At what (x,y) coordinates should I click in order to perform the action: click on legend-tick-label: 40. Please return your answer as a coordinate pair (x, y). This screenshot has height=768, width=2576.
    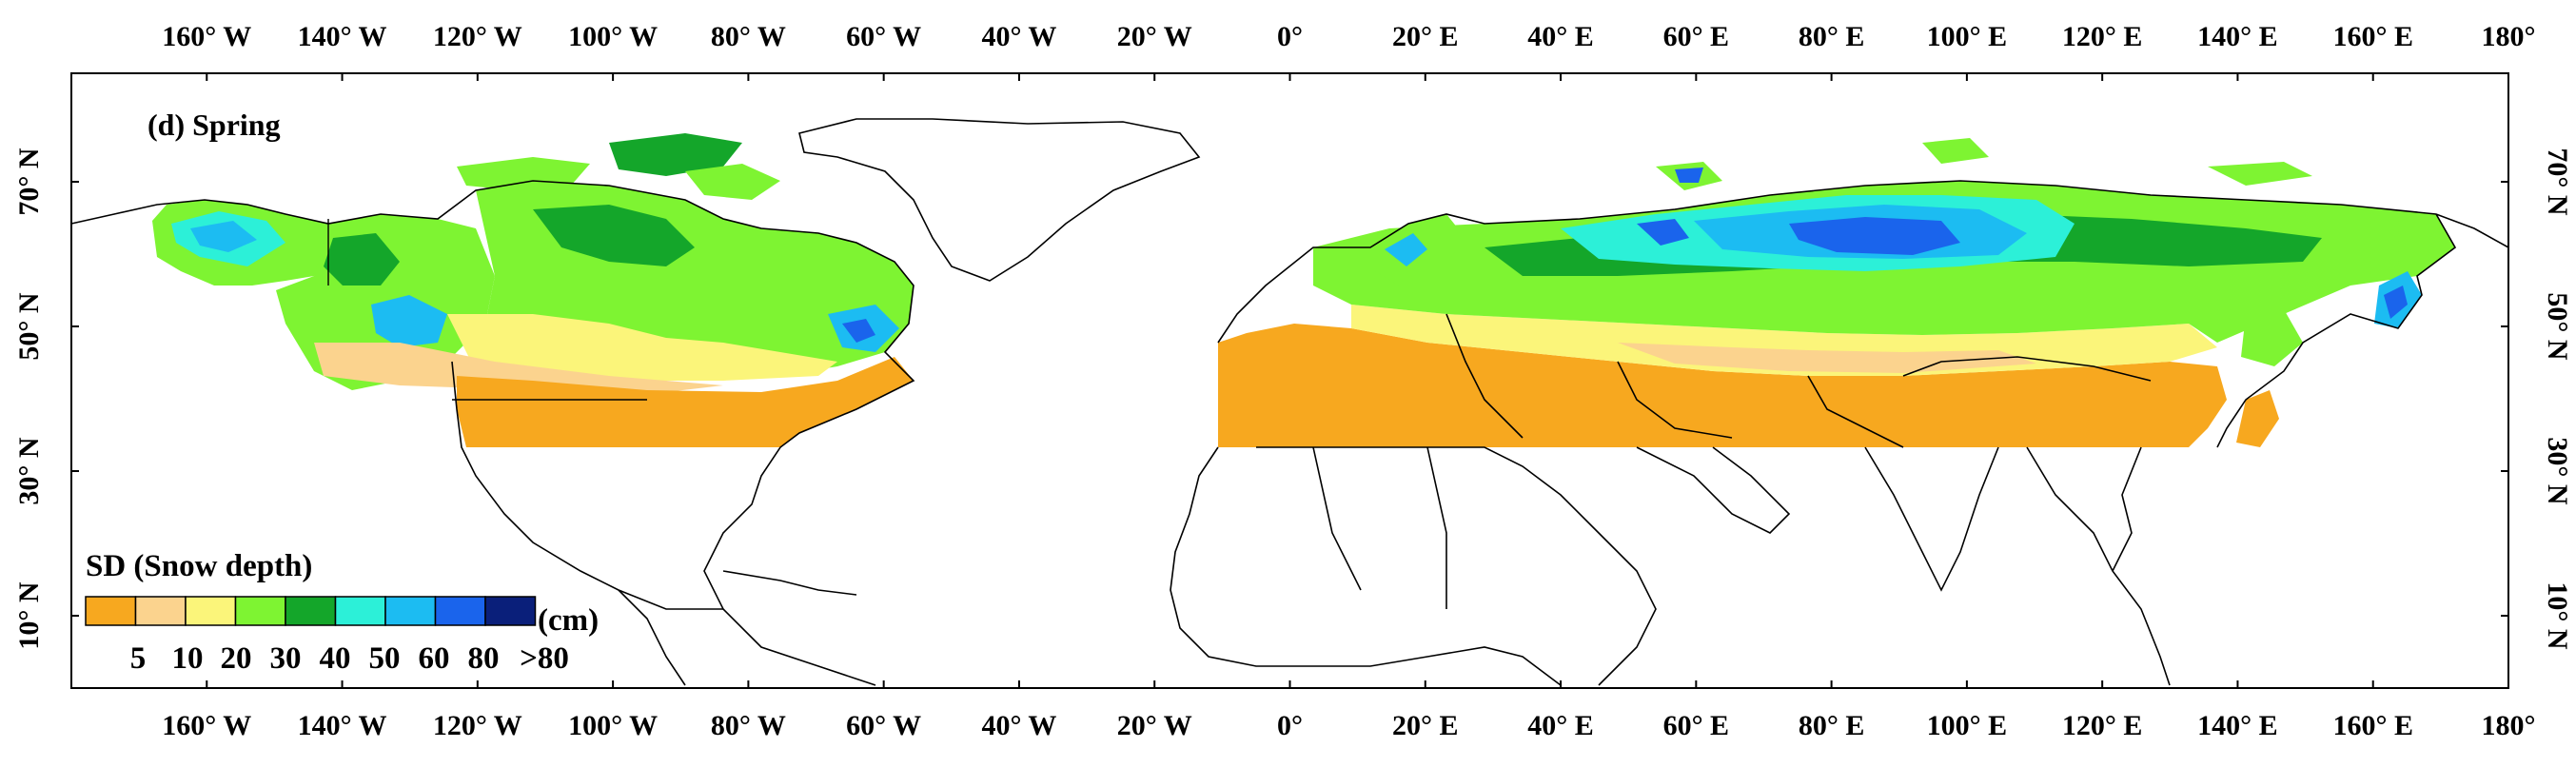
    Looking at the image, I should click on (335, 658).